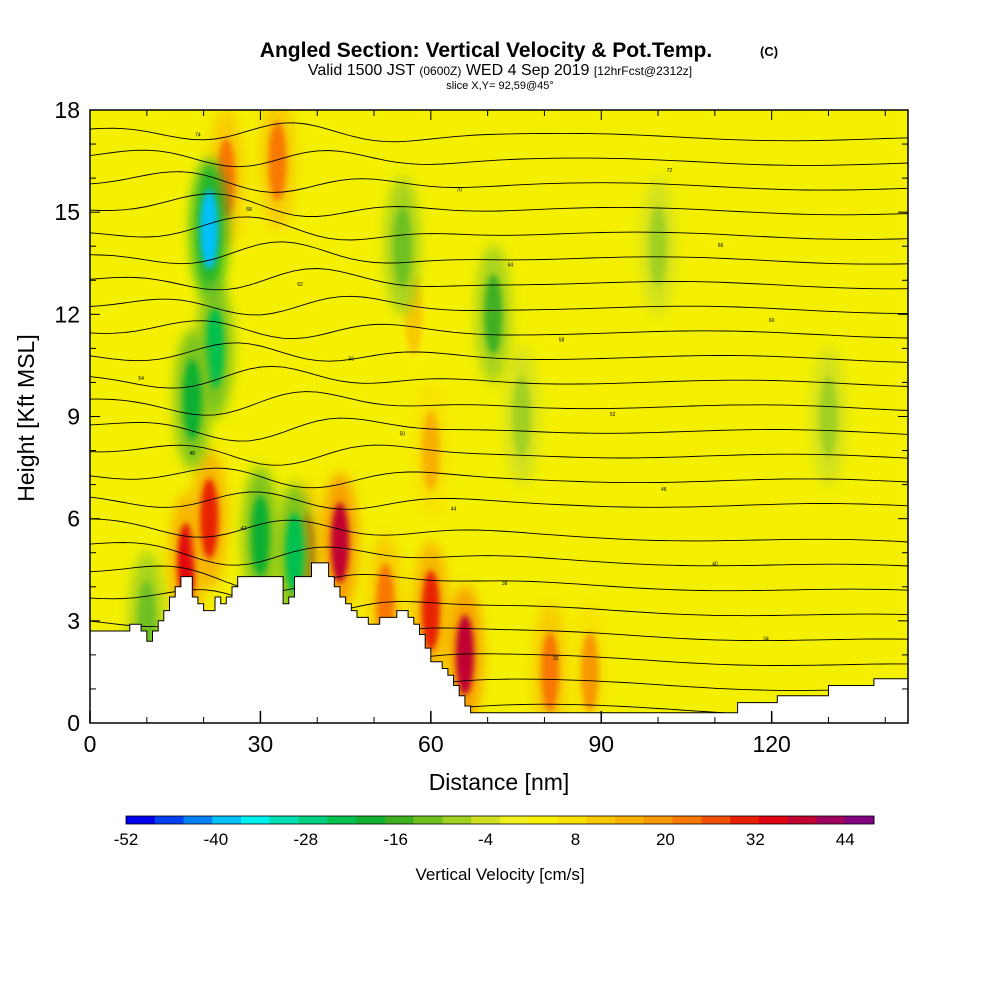 The image size is (1000, 1000). Describe the element at coordinates (90, 744) in the screenshot. I see `x-tick-label: 0` at that location.